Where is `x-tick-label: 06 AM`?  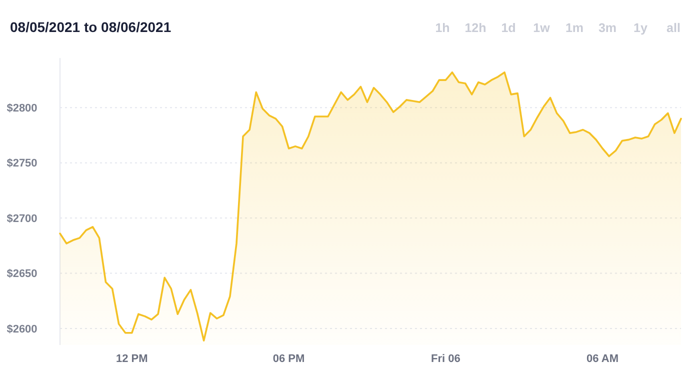
x-tick-label: 06 AM is located at coordinates (602, 359).